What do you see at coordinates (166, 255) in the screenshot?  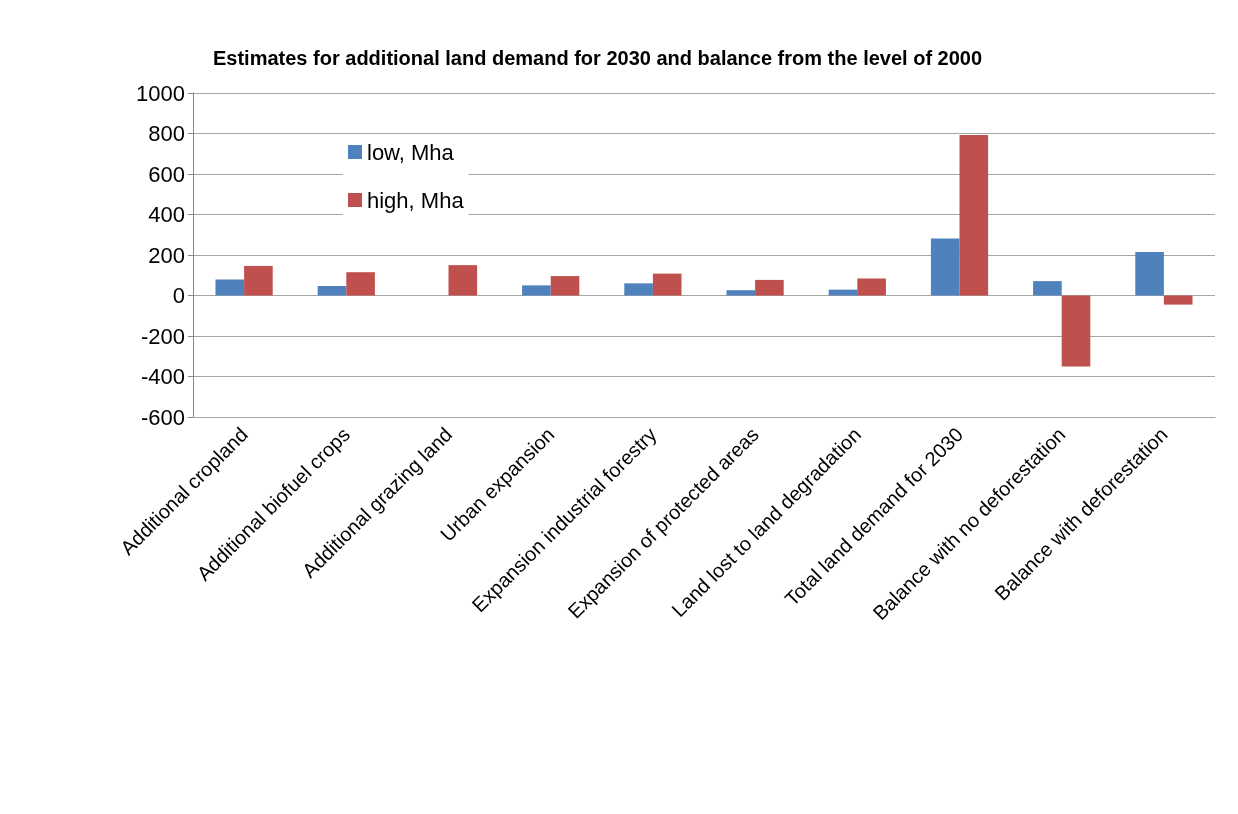 I see `y-tick-label: 200` at bounding box center [166, 255].